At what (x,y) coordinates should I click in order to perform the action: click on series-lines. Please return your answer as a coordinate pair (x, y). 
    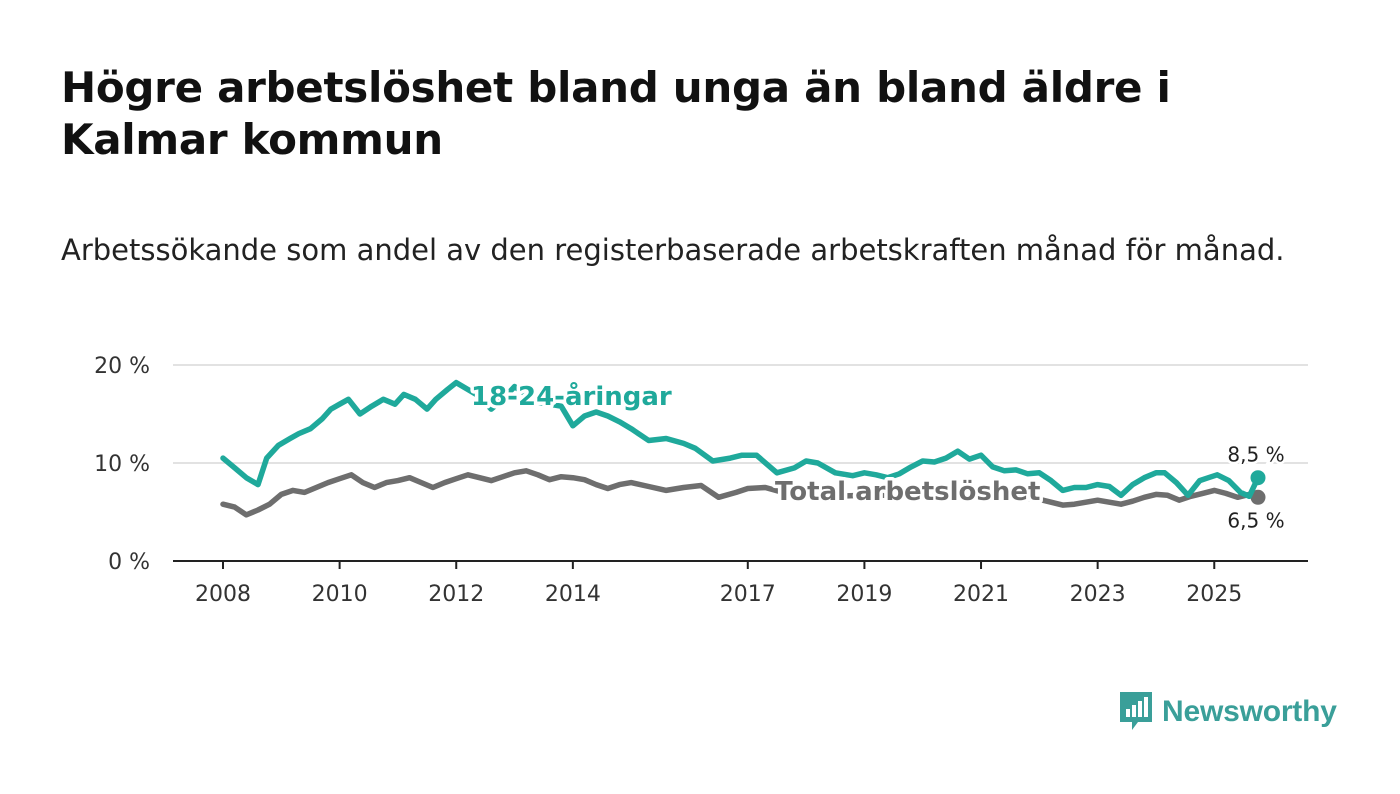
    Looking at the image, I should click on (743, 448).